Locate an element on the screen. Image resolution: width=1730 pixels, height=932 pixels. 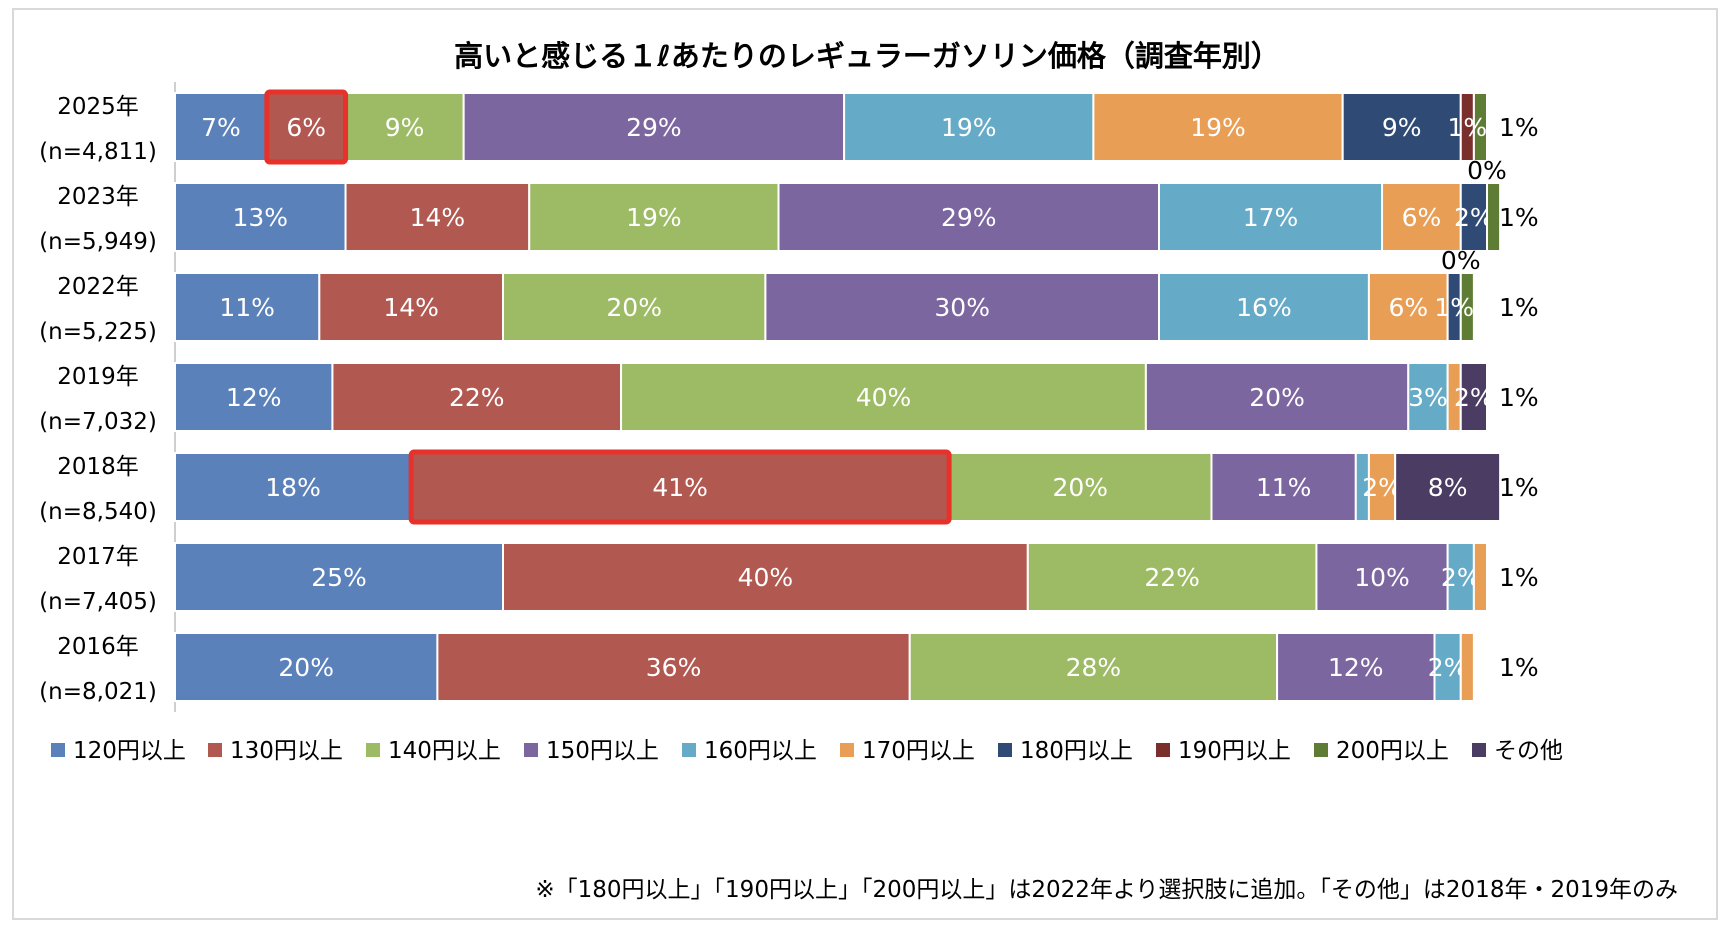
data-label: 7% is located at coordinates (221, 127).